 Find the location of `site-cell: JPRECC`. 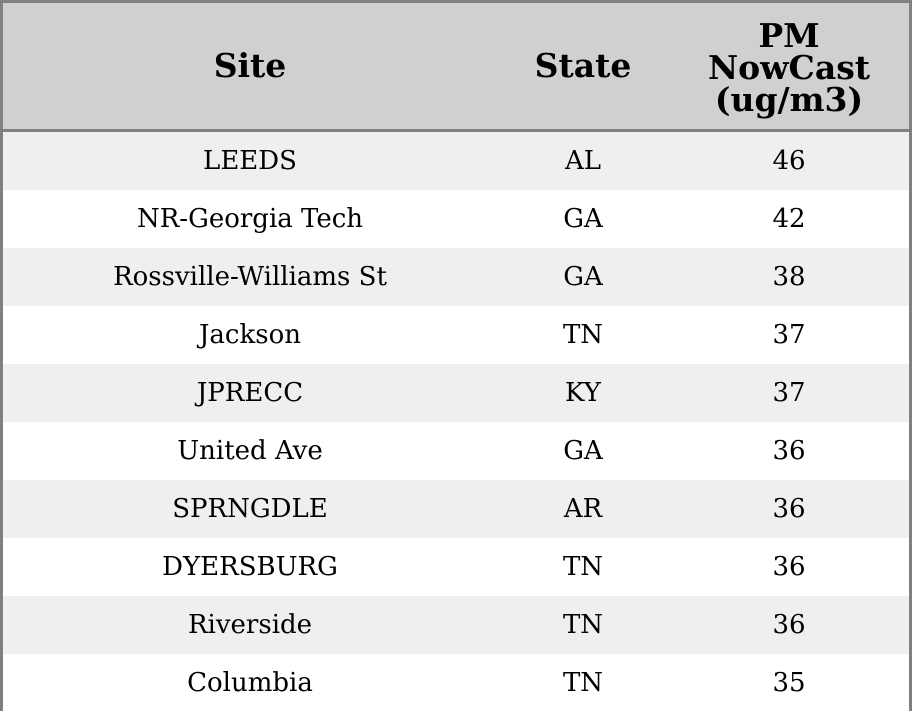

site-cell: JPRECC is located at coordinates (250, 393).